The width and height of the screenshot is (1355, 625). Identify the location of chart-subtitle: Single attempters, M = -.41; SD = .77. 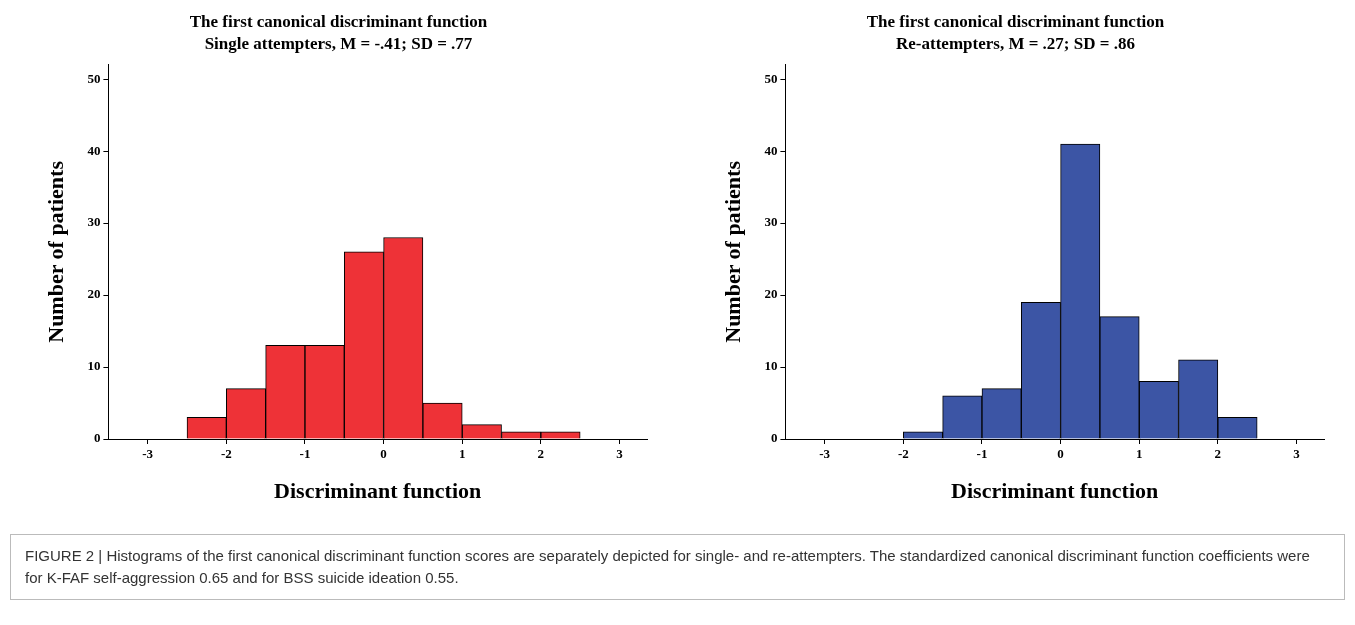
(338, 43).